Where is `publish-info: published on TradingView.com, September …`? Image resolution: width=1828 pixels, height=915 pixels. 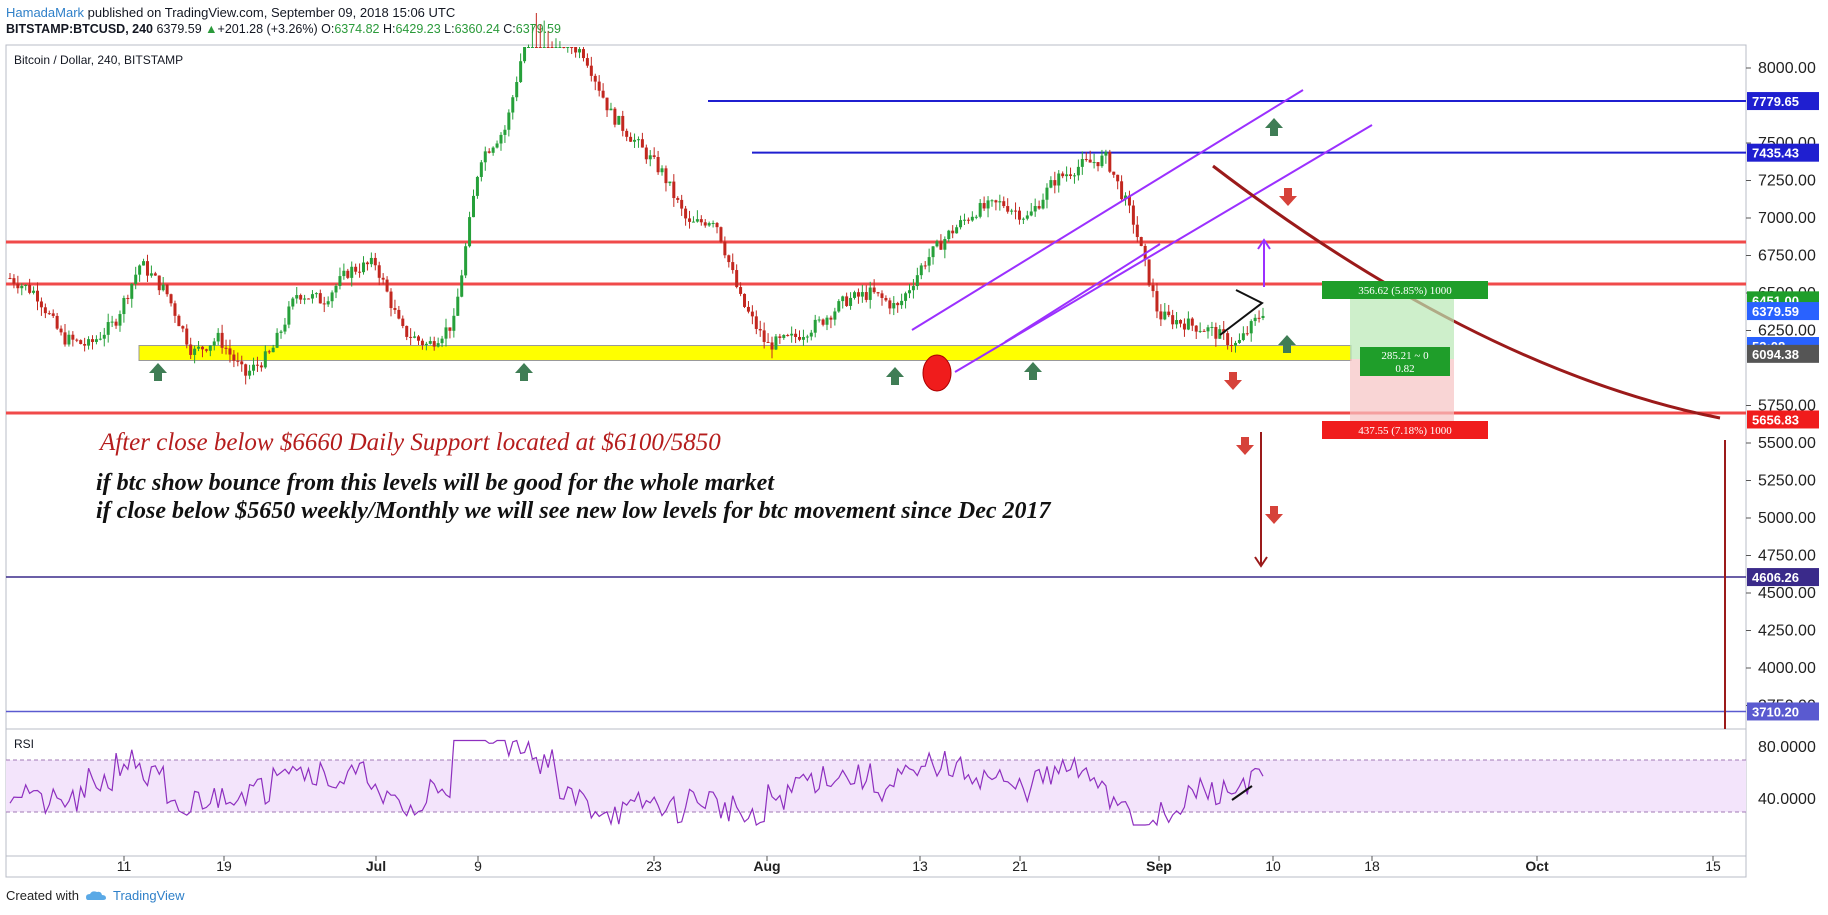 publish-info: published on TradingView.com, September … is located at coordinates (270, 12).